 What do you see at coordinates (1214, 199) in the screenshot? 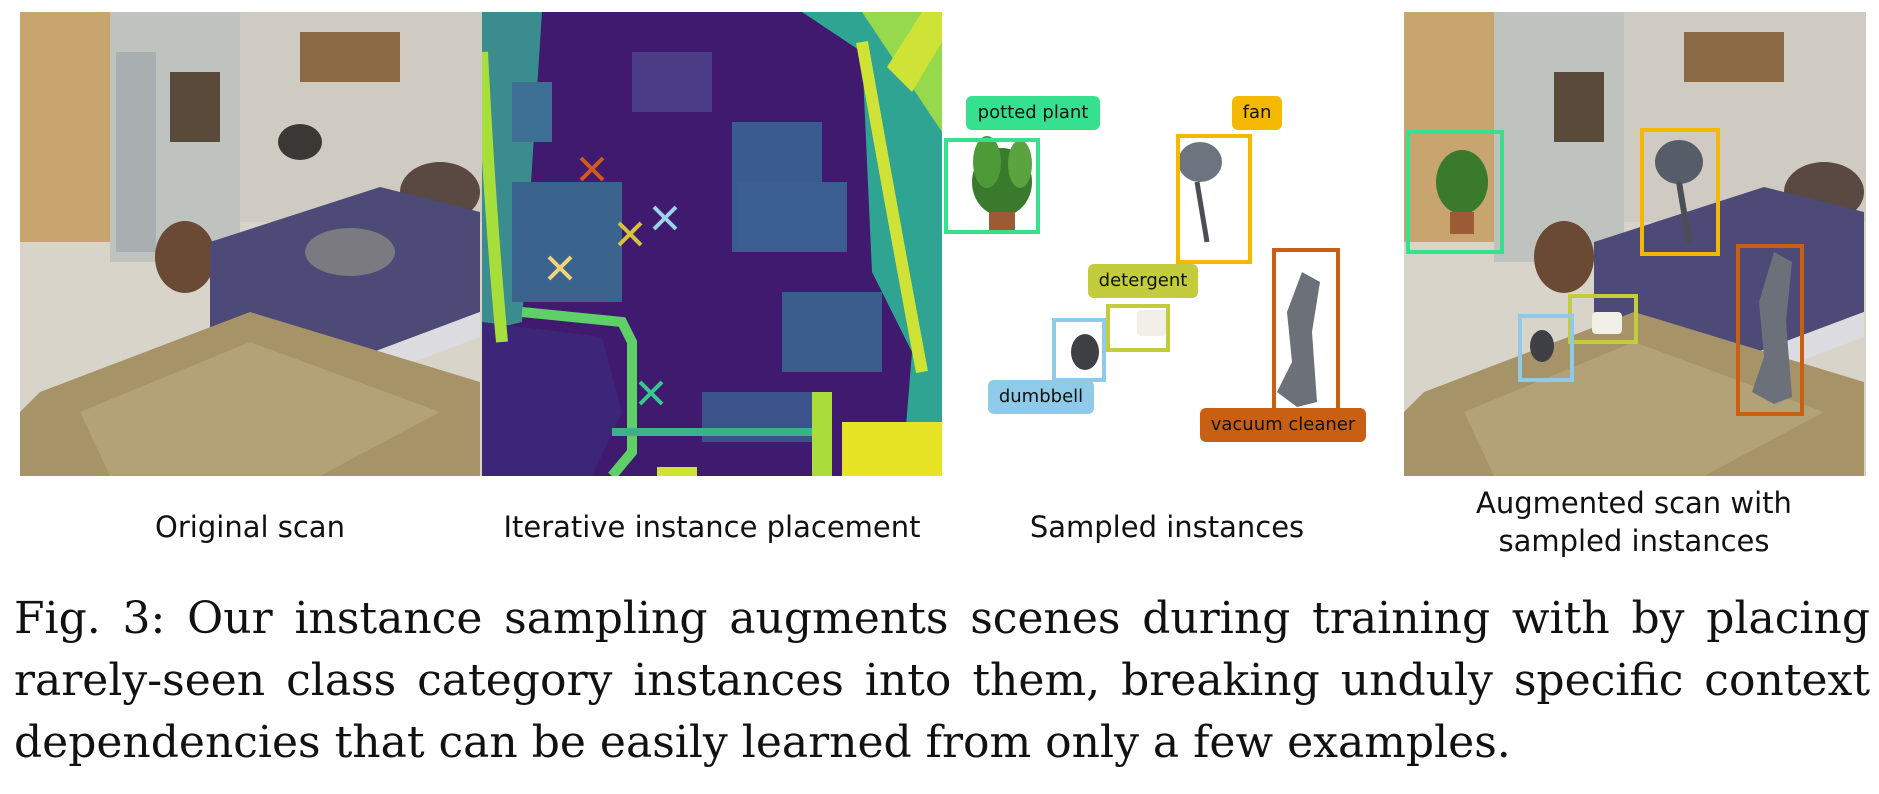
I see `box-fan` at bounding box center [1214, 199].